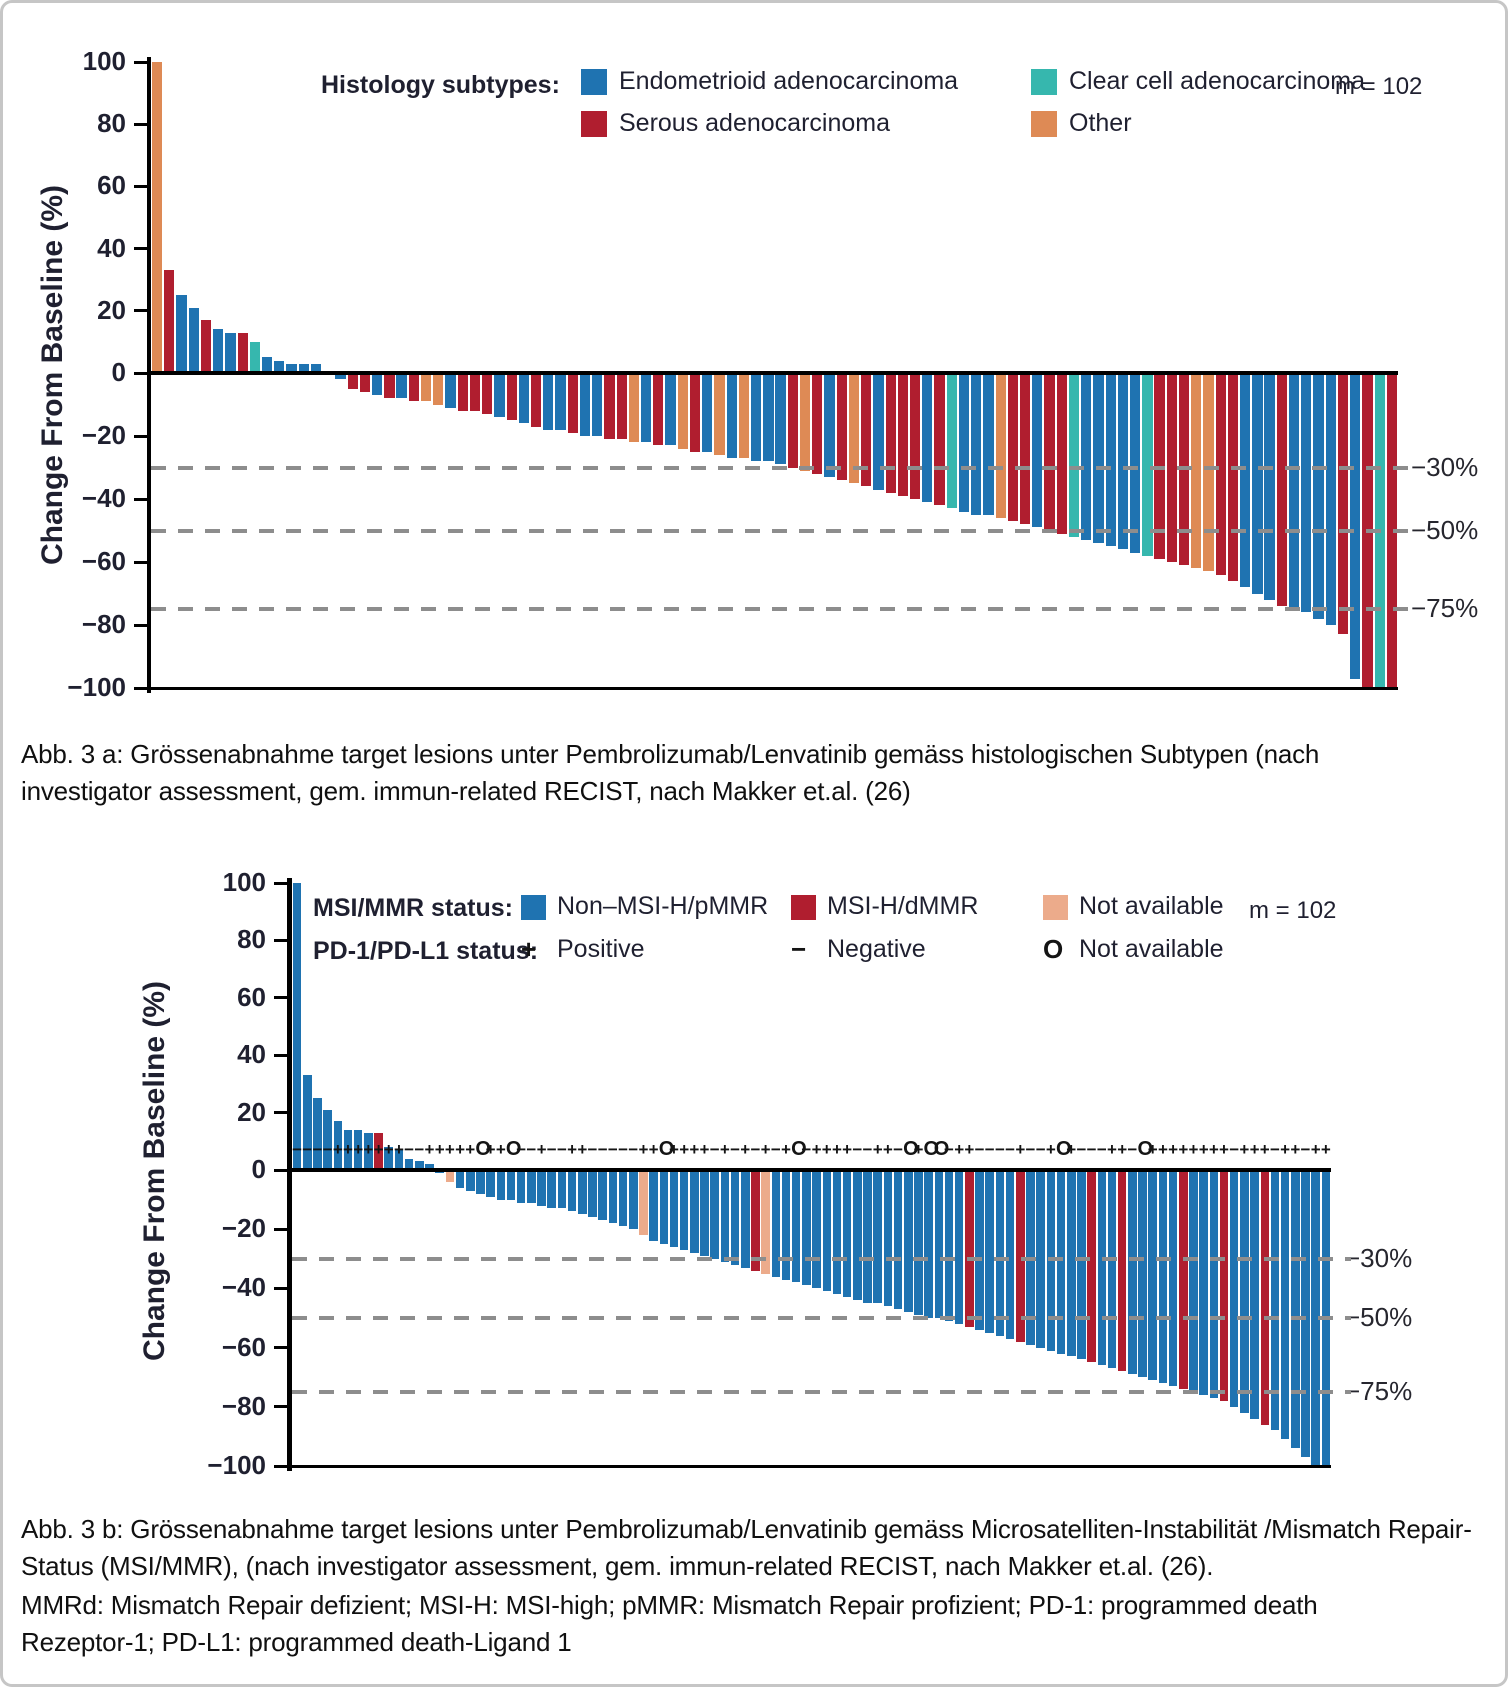 Image resolution: width=1508 pixels, height=1687 pixels. Describe the element at coordinates (1100, 123) in the screenshot. I see `legend-label: Other` at that location.